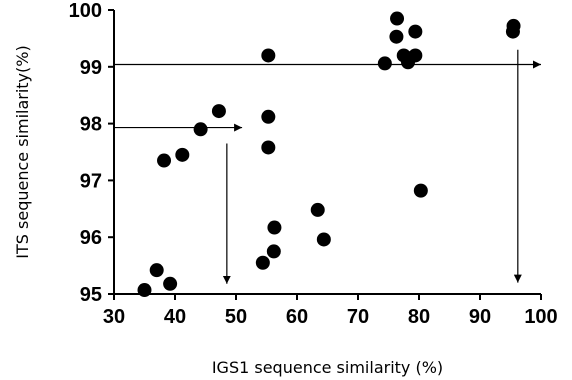 This screenshot has width=572, height=380. I want to click on y-tick-label: 99, so click(91, 68).